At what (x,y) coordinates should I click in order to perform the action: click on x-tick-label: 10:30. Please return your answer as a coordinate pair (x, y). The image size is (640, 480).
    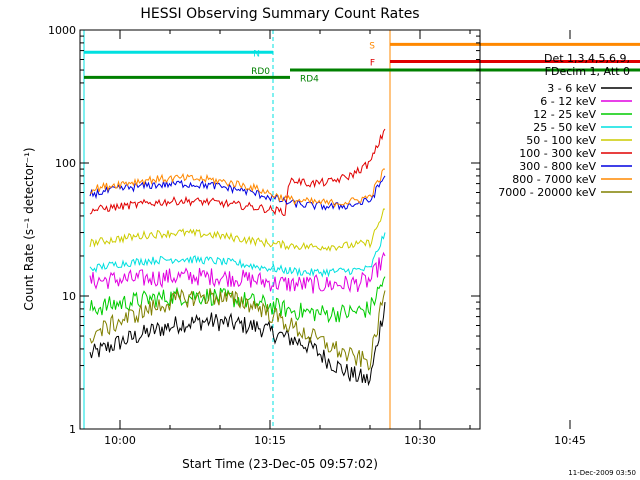
    Looking at the image, I should click on (420, 440).